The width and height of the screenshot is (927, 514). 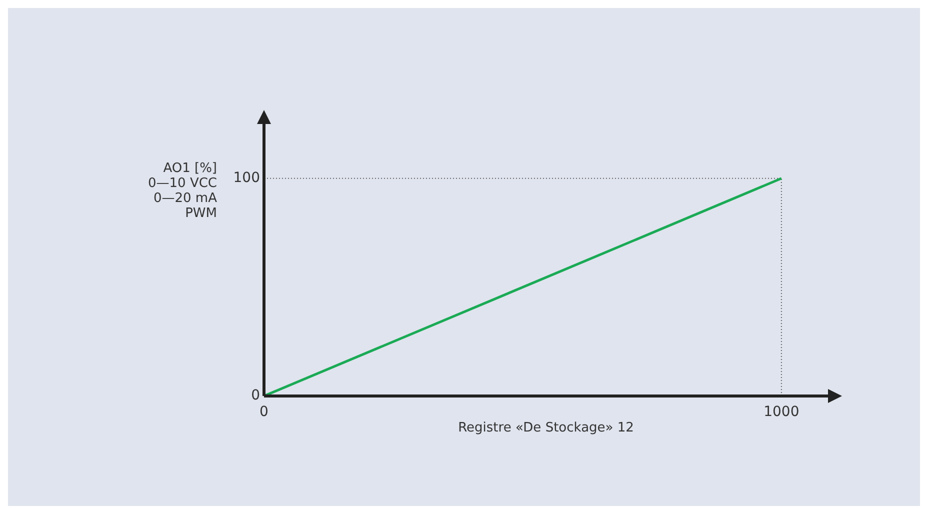 I want to click on x-axis-title: Registre «De Stockage» 12, so click(x=546, y=428).